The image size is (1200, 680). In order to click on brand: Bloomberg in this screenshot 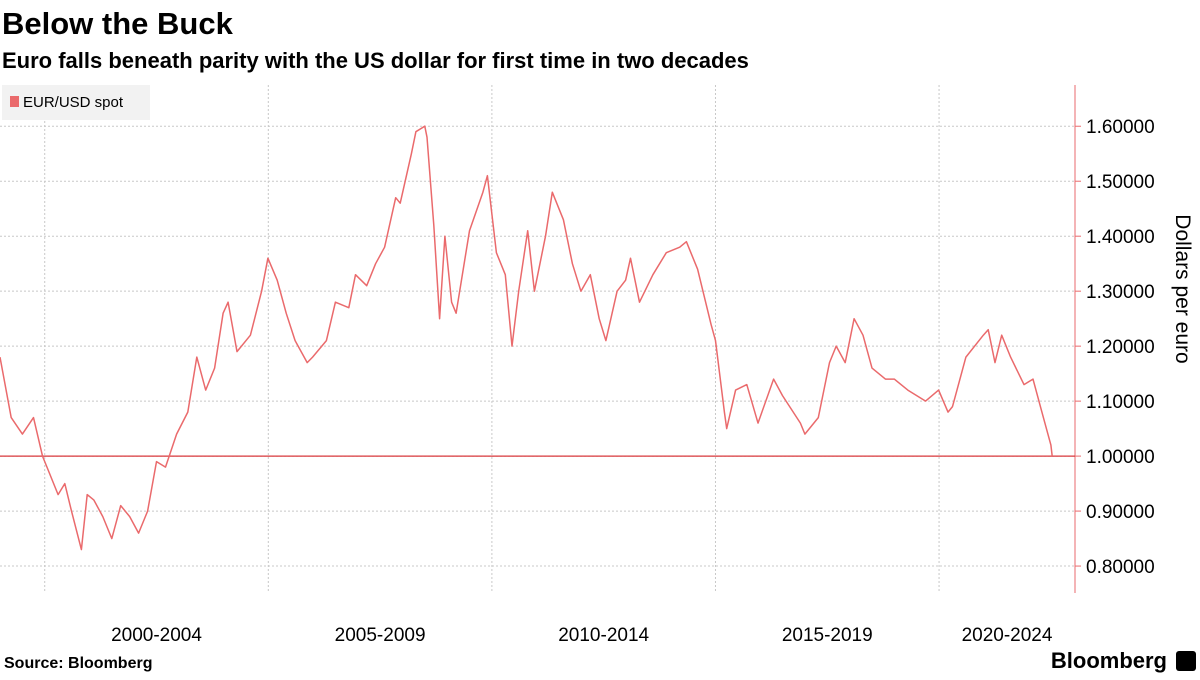, I will do `click(1109, 660)`.